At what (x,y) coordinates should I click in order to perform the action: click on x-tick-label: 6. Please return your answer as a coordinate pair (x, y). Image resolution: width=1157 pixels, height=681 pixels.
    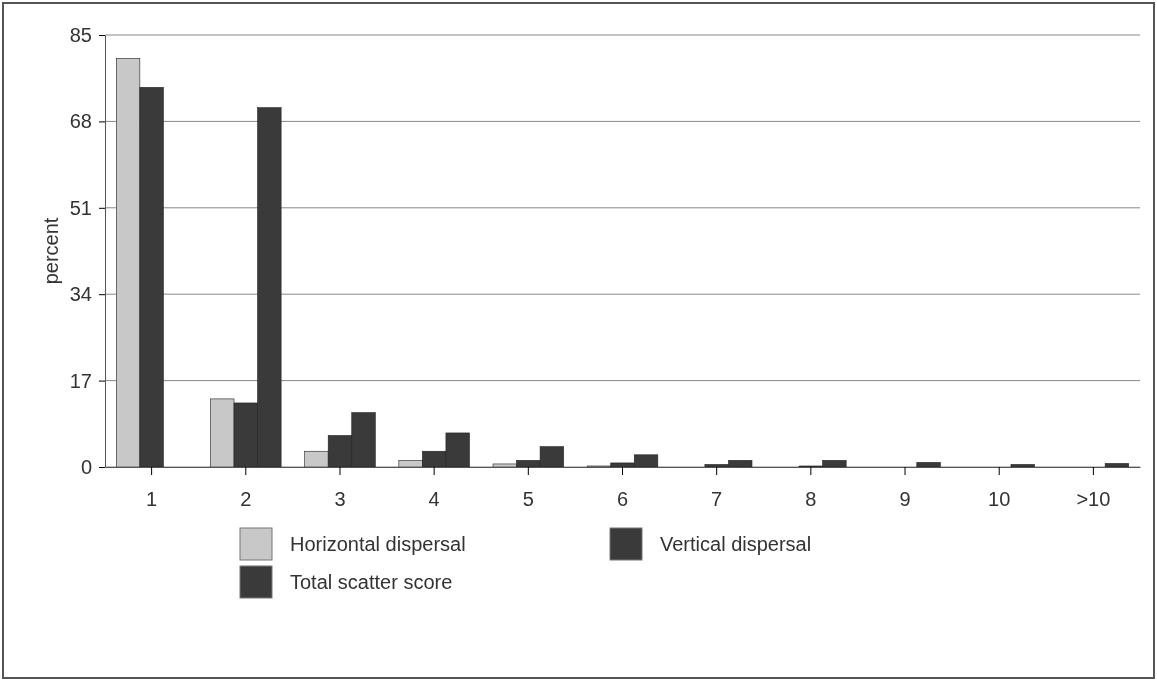
    Looking at the image, I should click on (622, 499).